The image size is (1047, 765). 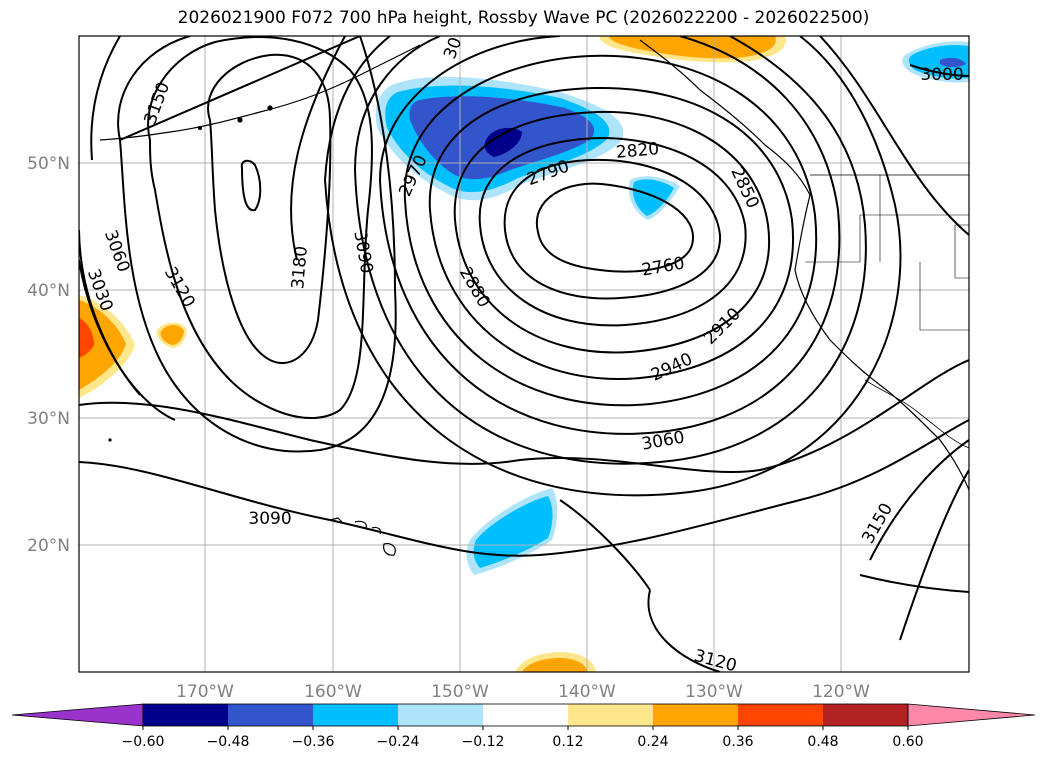 I want to click on contour-label: 3060, so click(x=663, y=440).